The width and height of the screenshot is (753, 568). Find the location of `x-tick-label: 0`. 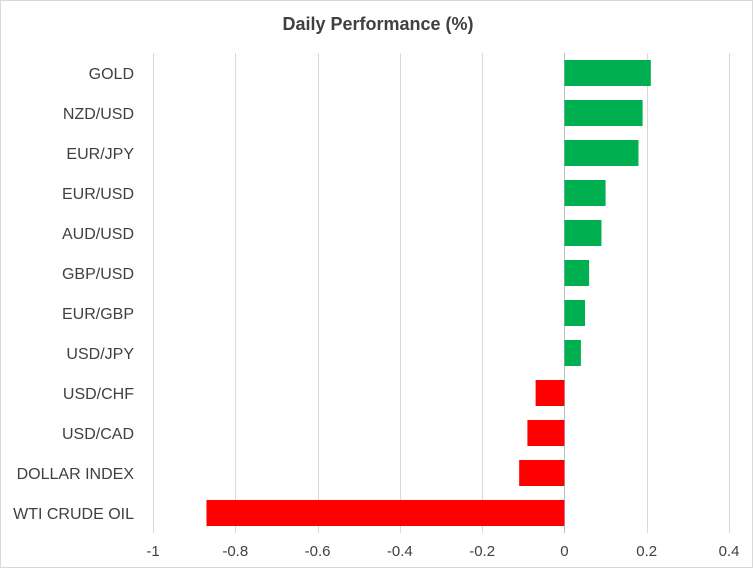

x-tick-label: 0 is located at coordinates (564, 551).